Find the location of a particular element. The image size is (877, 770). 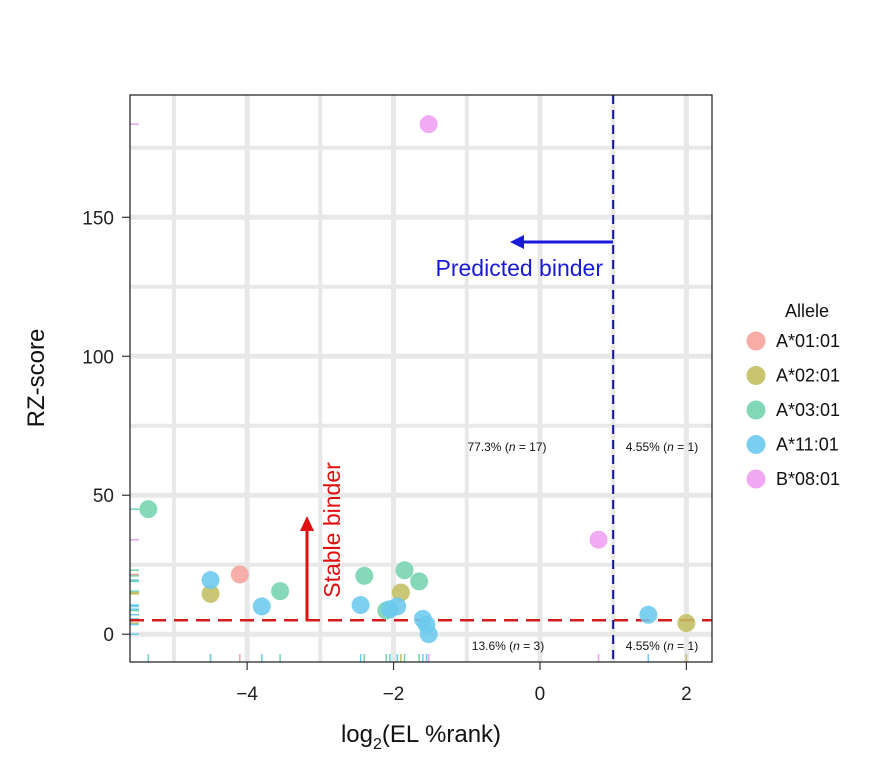

y-tick-label: 100 is located at coordinates (98, 357).